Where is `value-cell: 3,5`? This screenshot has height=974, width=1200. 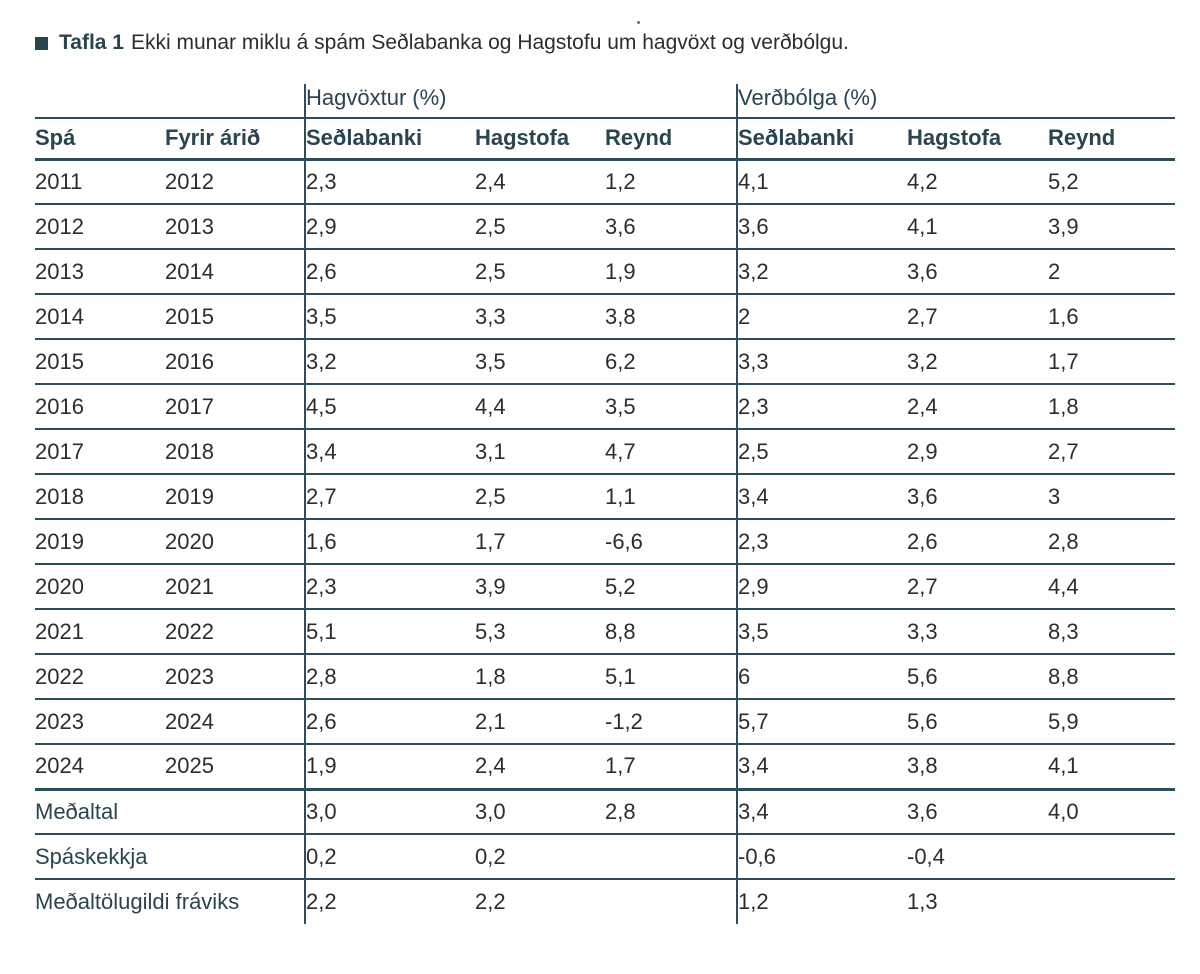
value-cell: 3,5 is located at coordinates (821, 631).